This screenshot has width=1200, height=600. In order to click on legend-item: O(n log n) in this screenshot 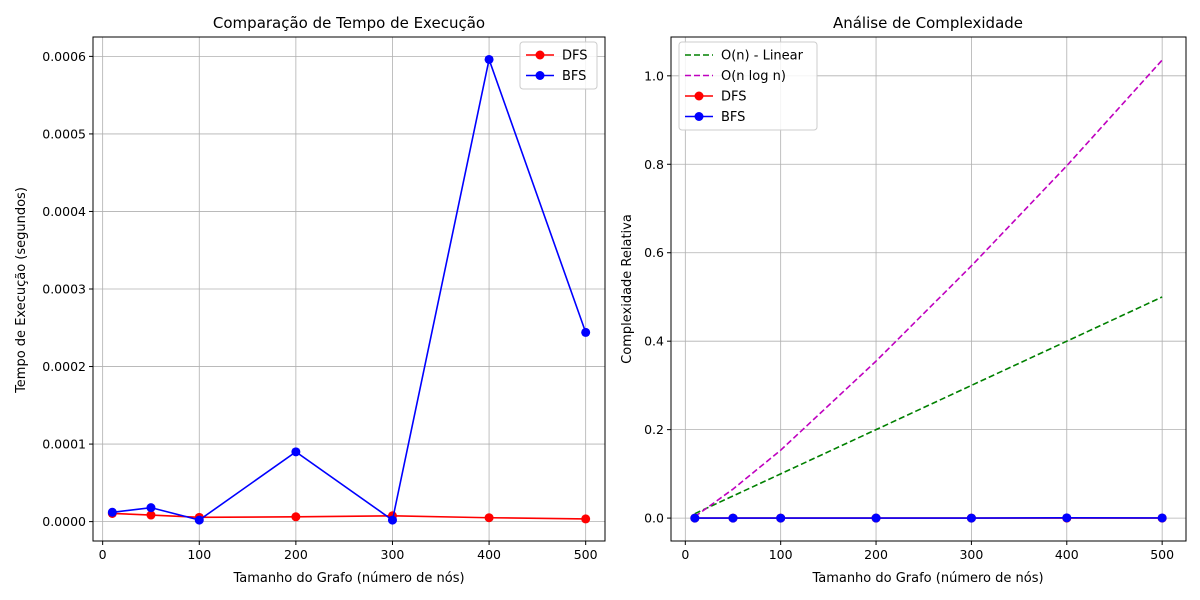, I will do `click(735, 76)`.